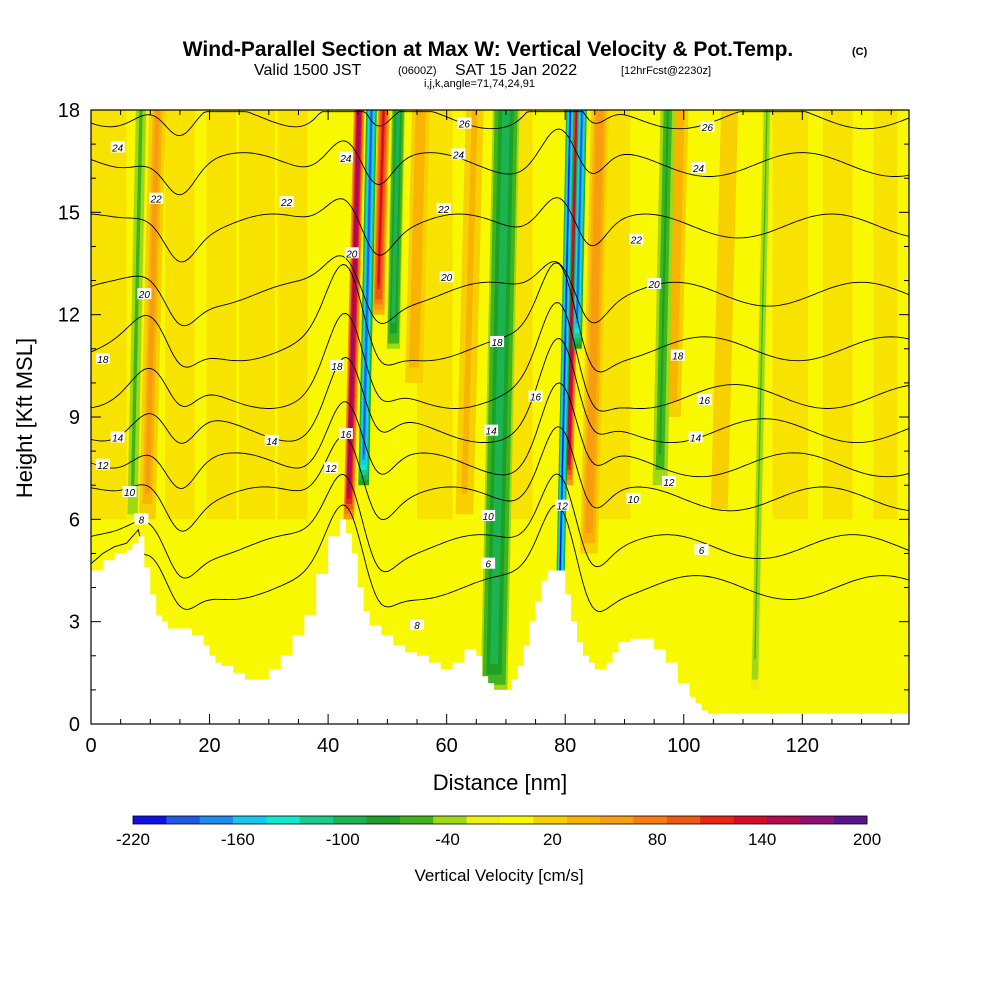  I want to click on subtitle-valid: Valid 1500 JST, so click(308, 70).